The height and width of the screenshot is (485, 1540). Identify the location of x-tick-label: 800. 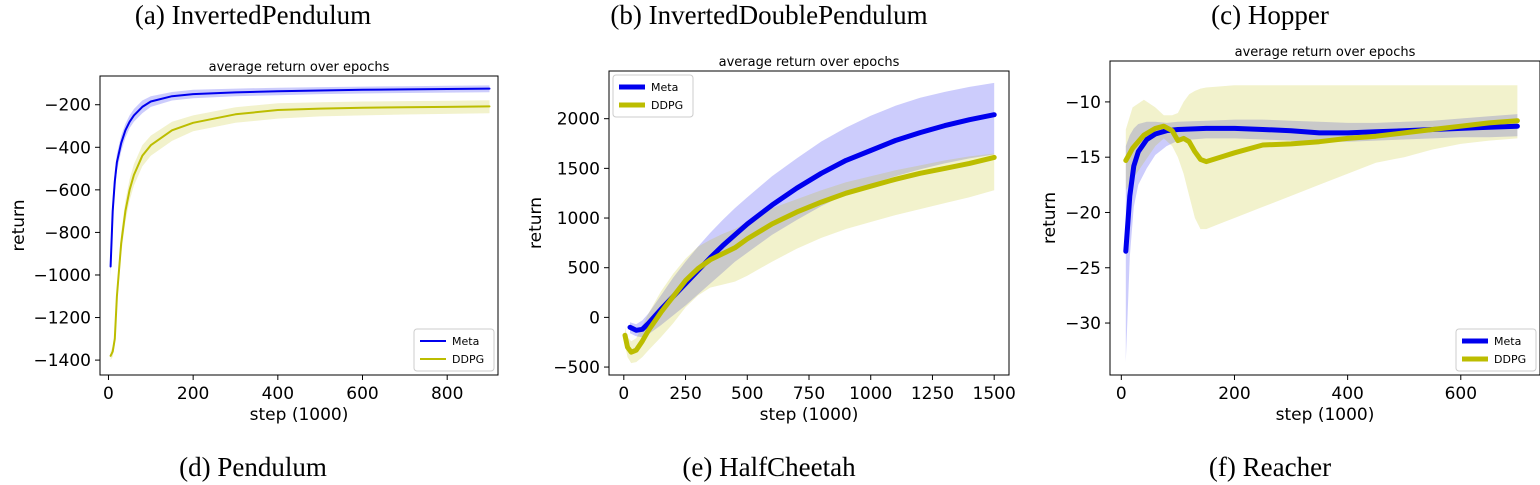
(447, 394).